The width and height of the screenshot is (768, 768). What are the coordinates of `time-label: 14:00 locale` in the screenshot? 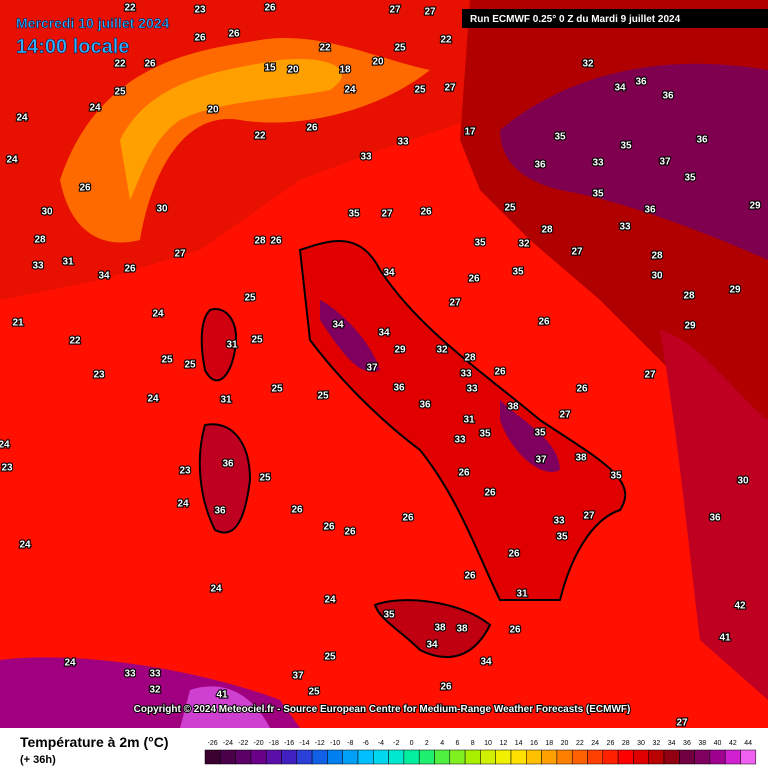 It's located at (72, 47).